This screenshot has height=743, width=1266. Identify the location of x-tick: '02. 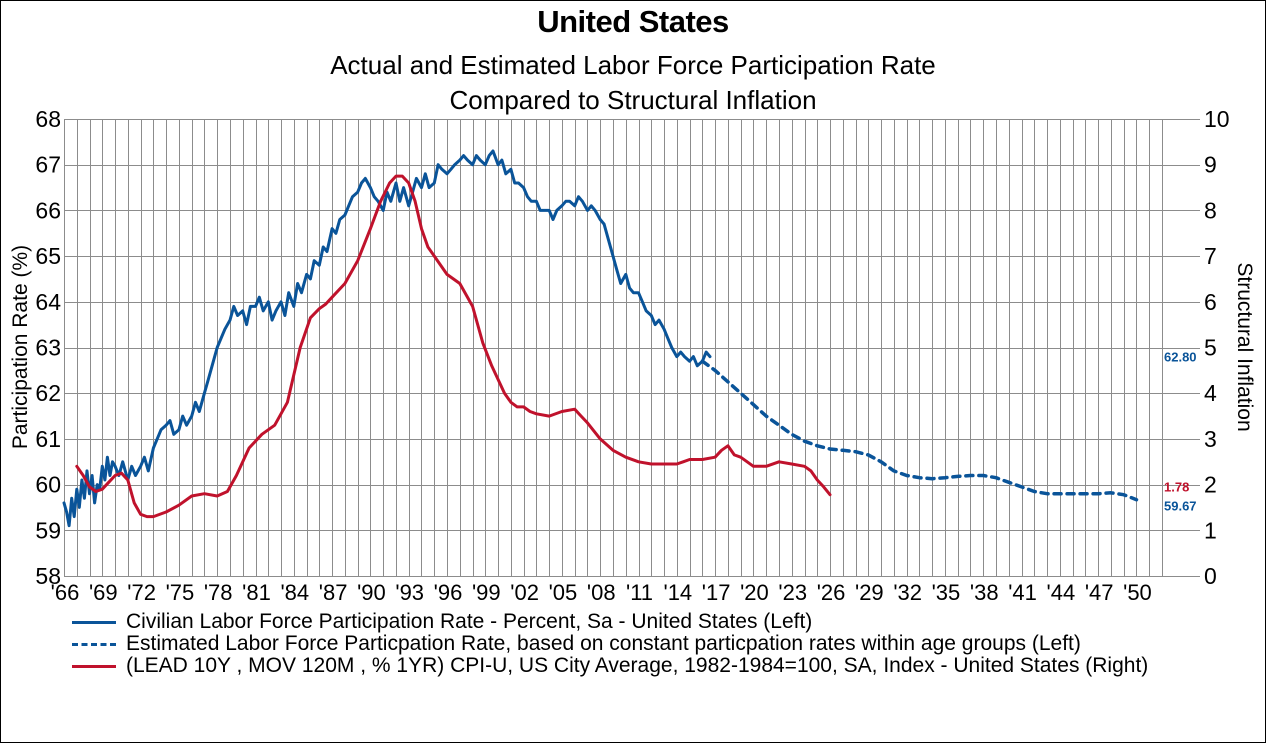
(524, 592).